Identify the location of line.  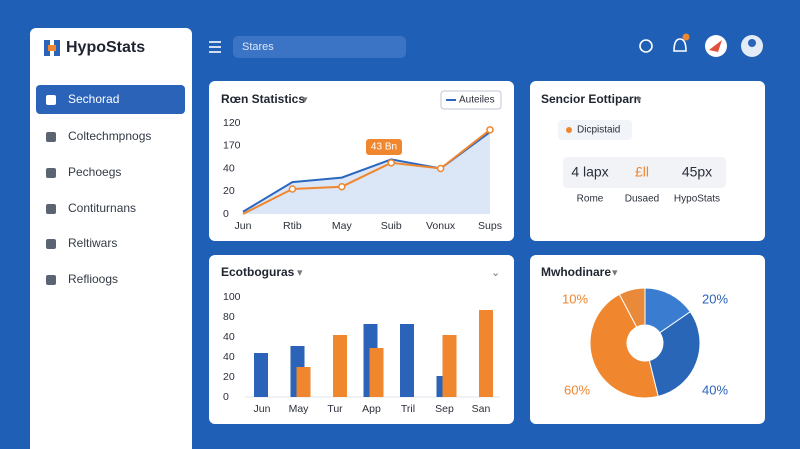
(366, 172).